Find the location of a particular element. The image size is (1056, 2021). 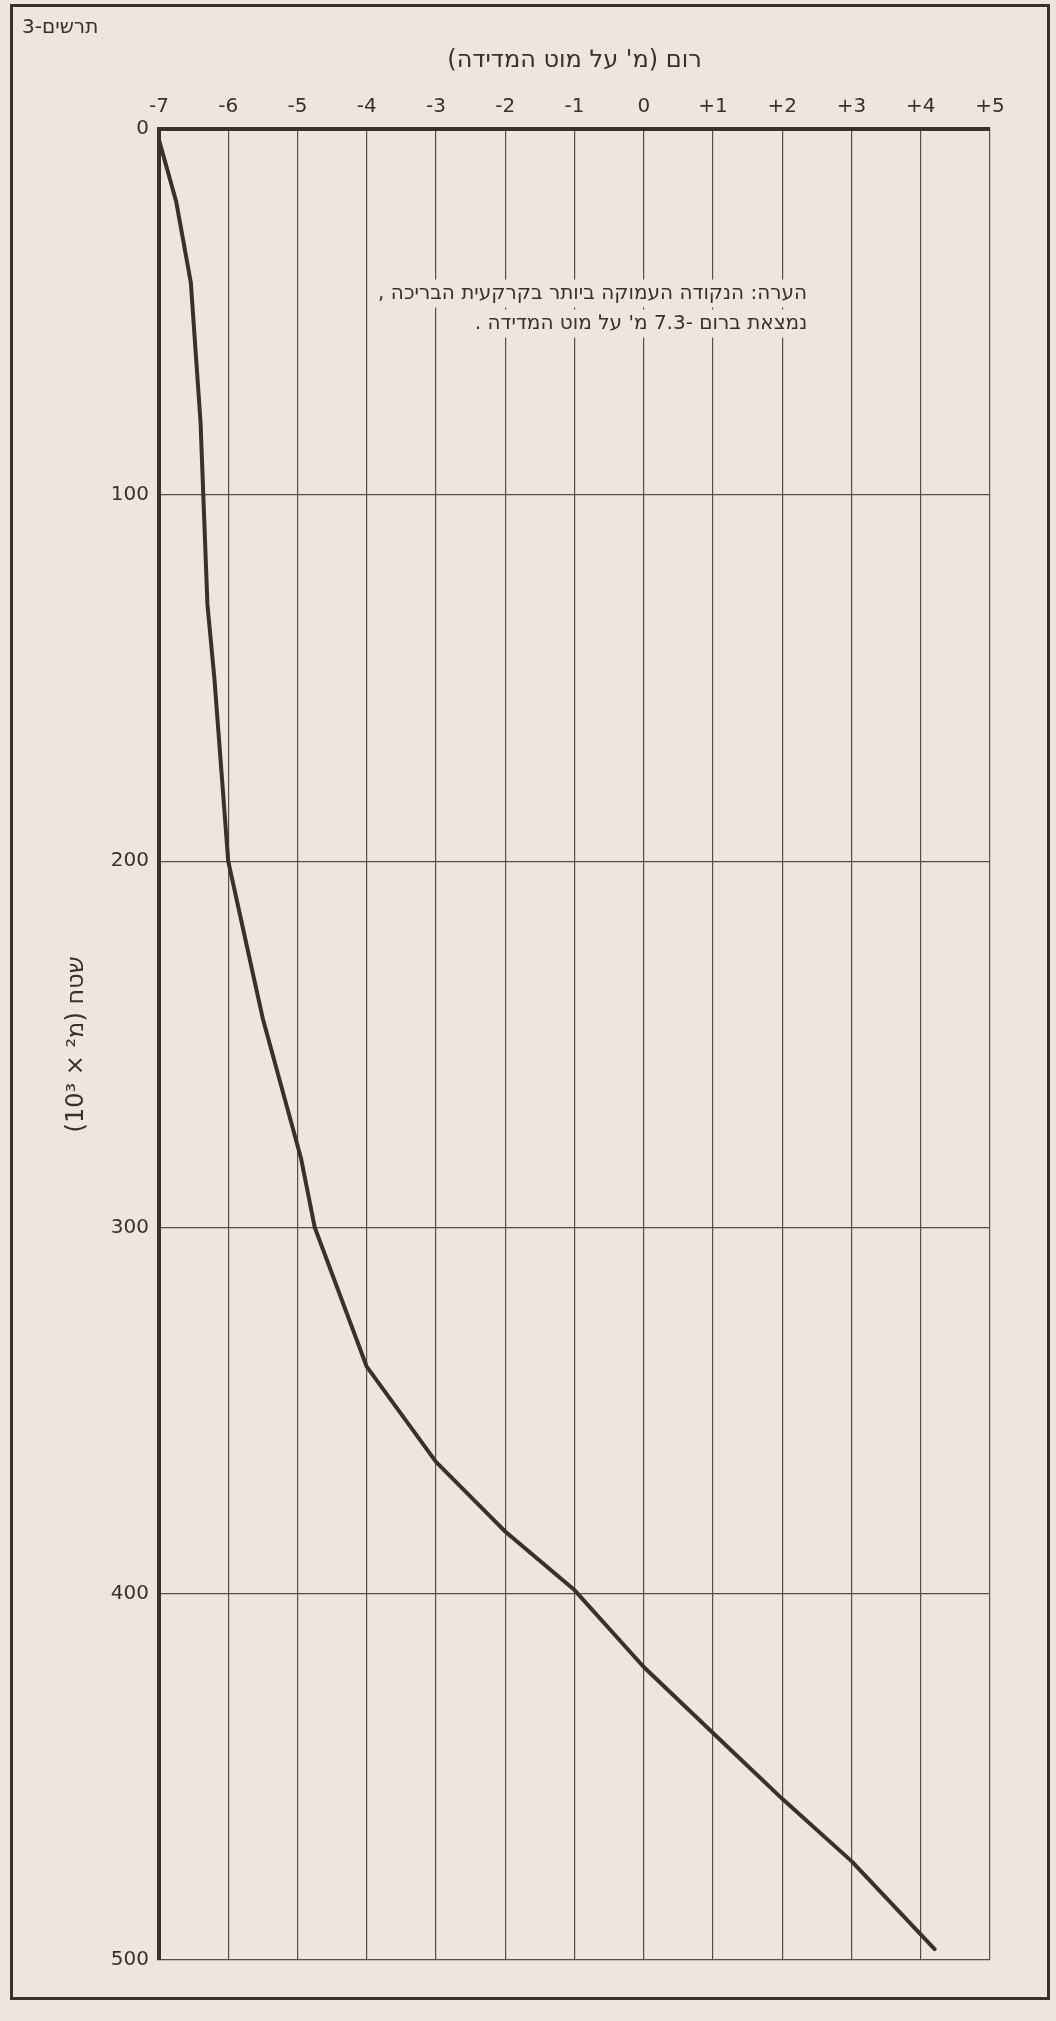

annotation: הערה: הנקודה העמוקה ביותר בקרקעית הבריכה , is located at coordinates (593, 291).